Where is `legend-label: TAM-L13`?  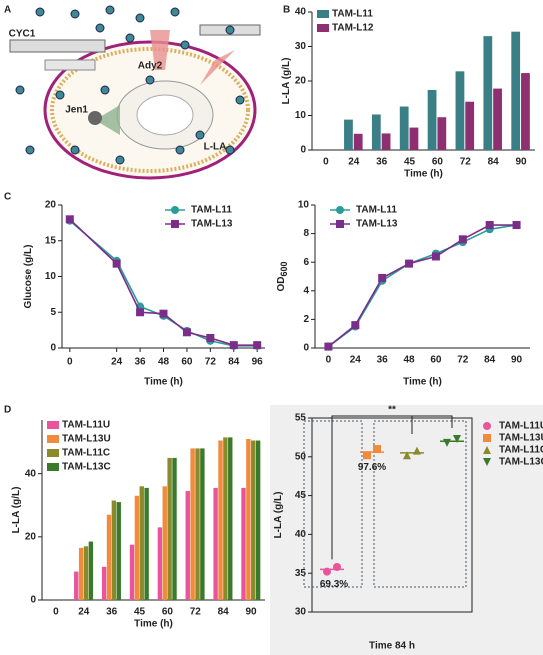
legend-label: TAM-L13 is located at coordinates (212, 224).